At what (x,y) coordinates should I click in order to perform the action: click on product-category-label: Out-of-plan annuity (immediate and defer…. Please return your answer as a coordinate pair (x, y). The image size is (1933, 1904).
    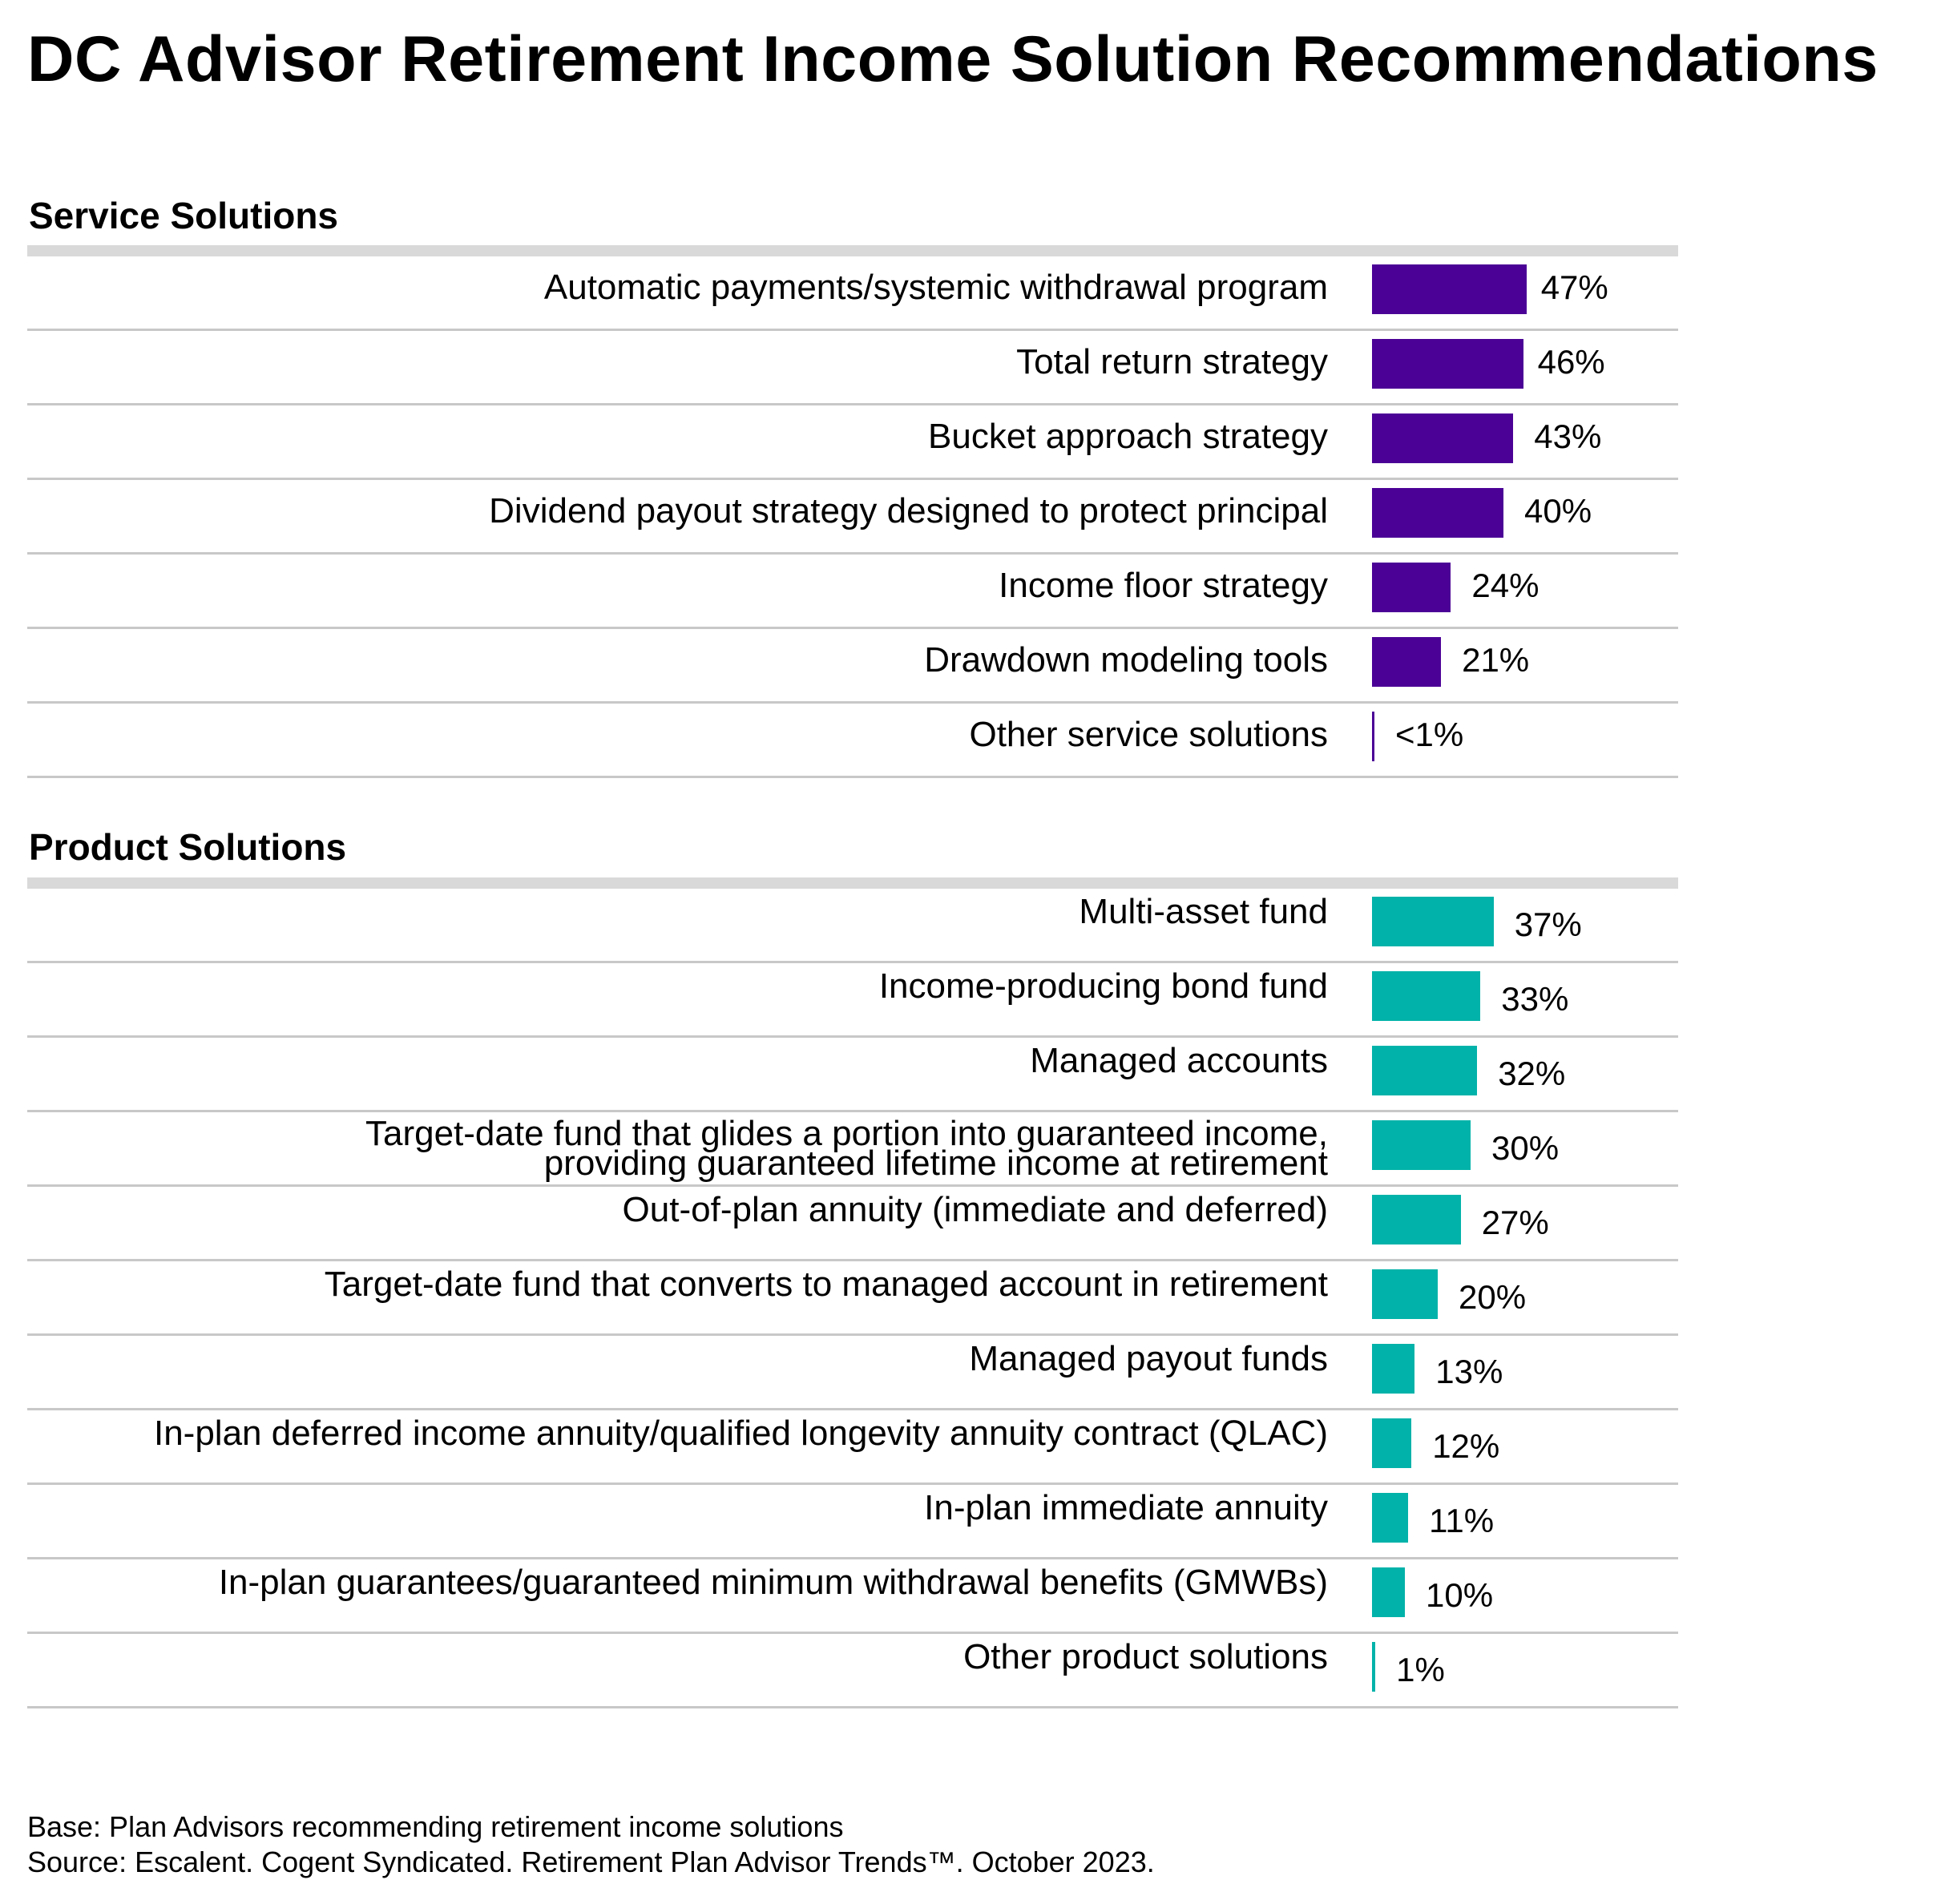
    Looking at the image, I should click on (975, 1209).